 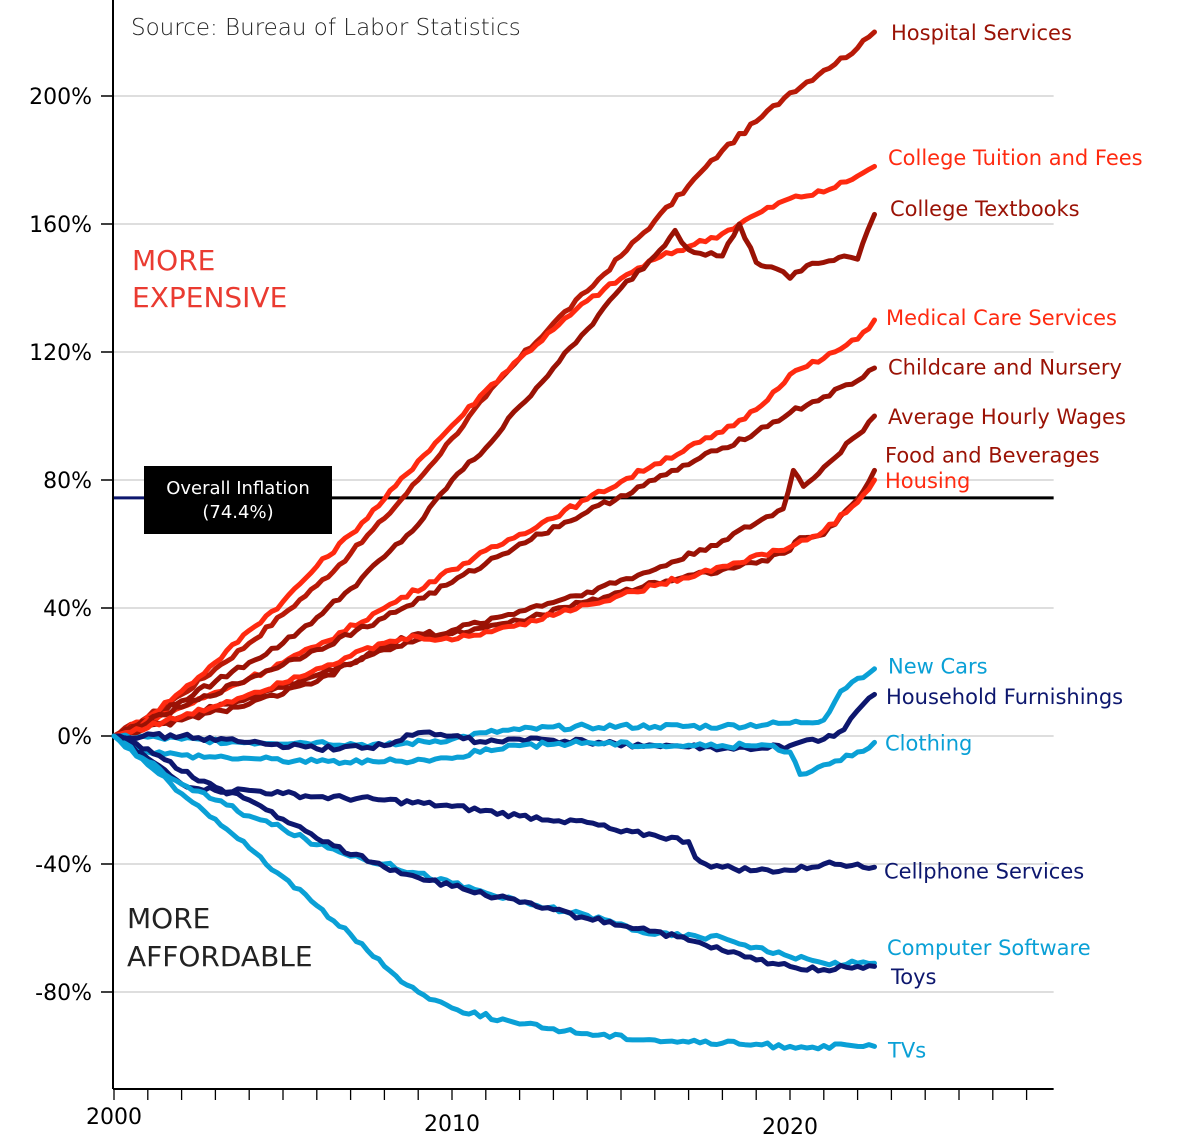 What do you see at coordinates (326, 28) in the screenshot?
I see `source-note: Source: Bureau of Labor Statistics` at bounding box center [326, 28].